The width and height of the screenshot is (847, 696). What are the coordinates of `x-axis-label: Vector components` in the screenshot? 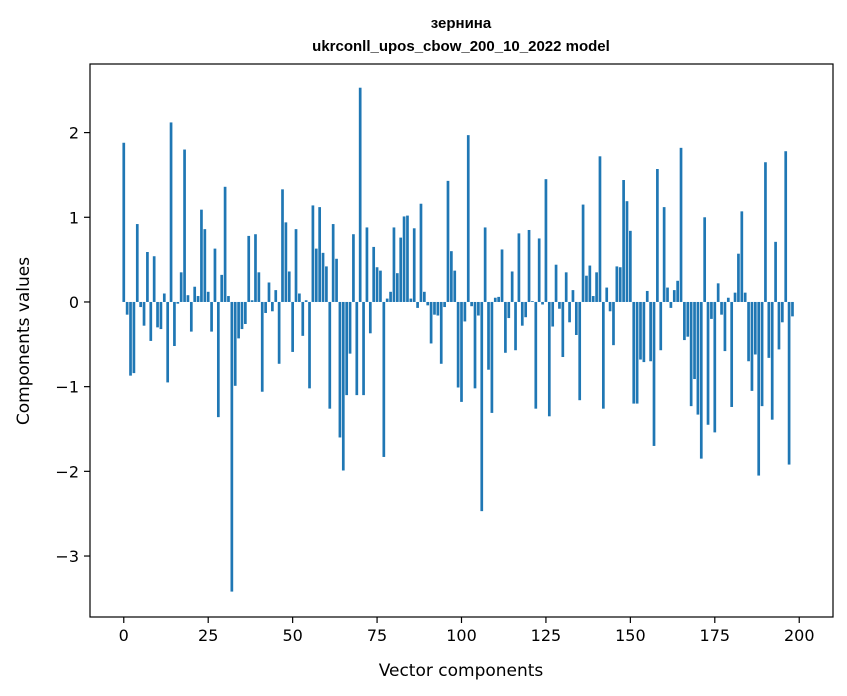 It's located at (461, 671).